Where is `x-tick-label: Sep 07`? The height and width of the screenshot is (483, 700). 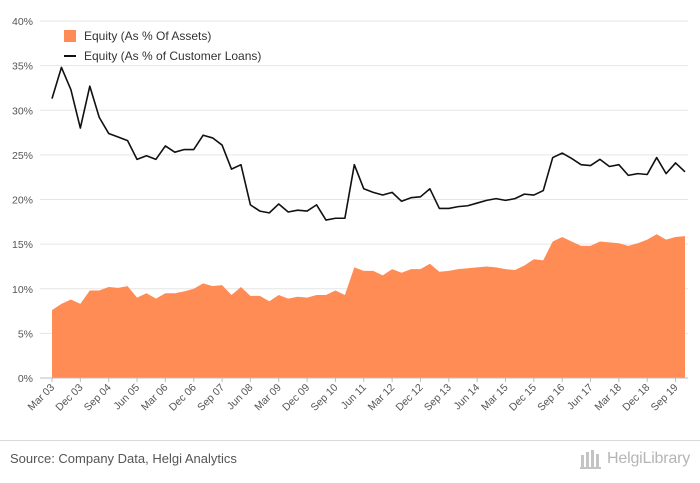
x-tick-label: Sep 07 is located at coordinates (211, 398).